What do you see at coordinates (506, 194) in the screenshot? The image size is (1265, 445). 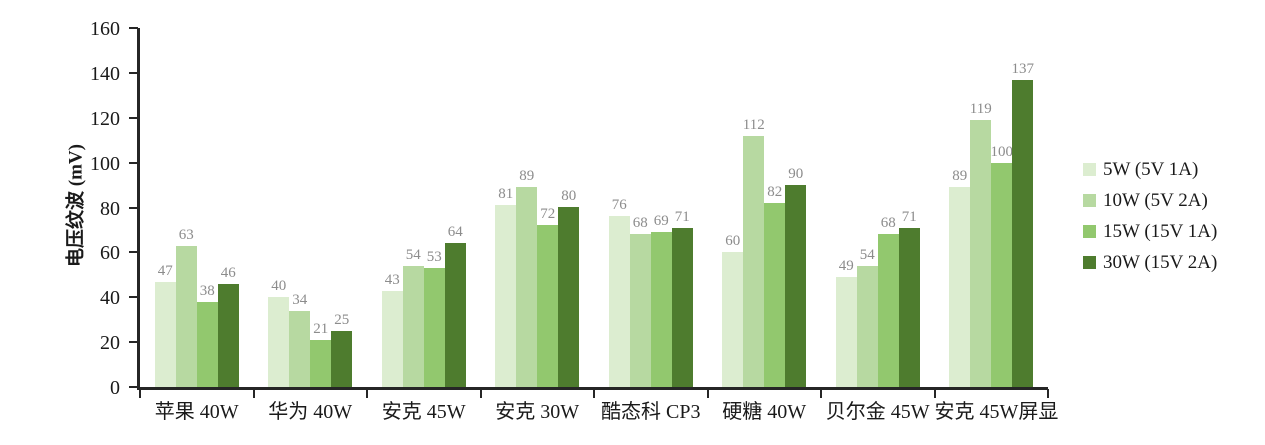 I see `bar-value-label: 81` at bounding box center [506, 194].